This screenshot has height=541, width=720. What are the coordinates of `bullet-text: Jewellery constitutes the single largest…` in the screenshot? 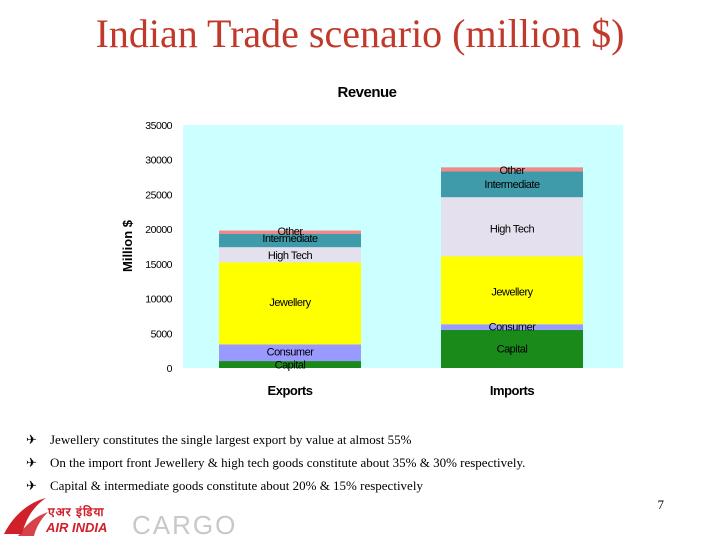 It's located at (231, 439).